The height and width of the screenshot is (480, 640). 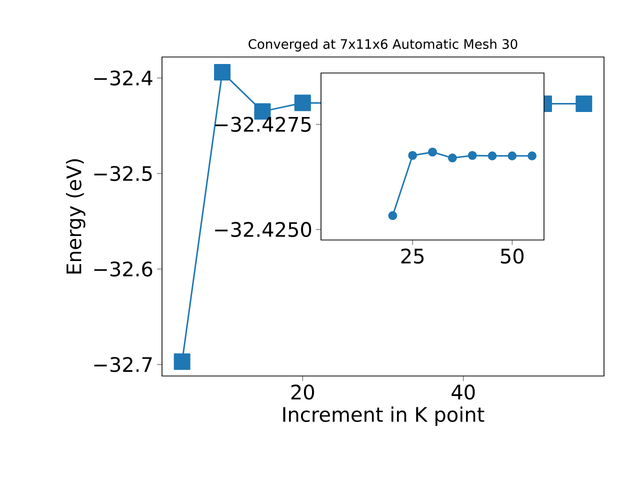 What do you see at coordinates (123, 174) in the screenshot?
I see `y-tick-label: −32.5` at bounding box center [123, 174].